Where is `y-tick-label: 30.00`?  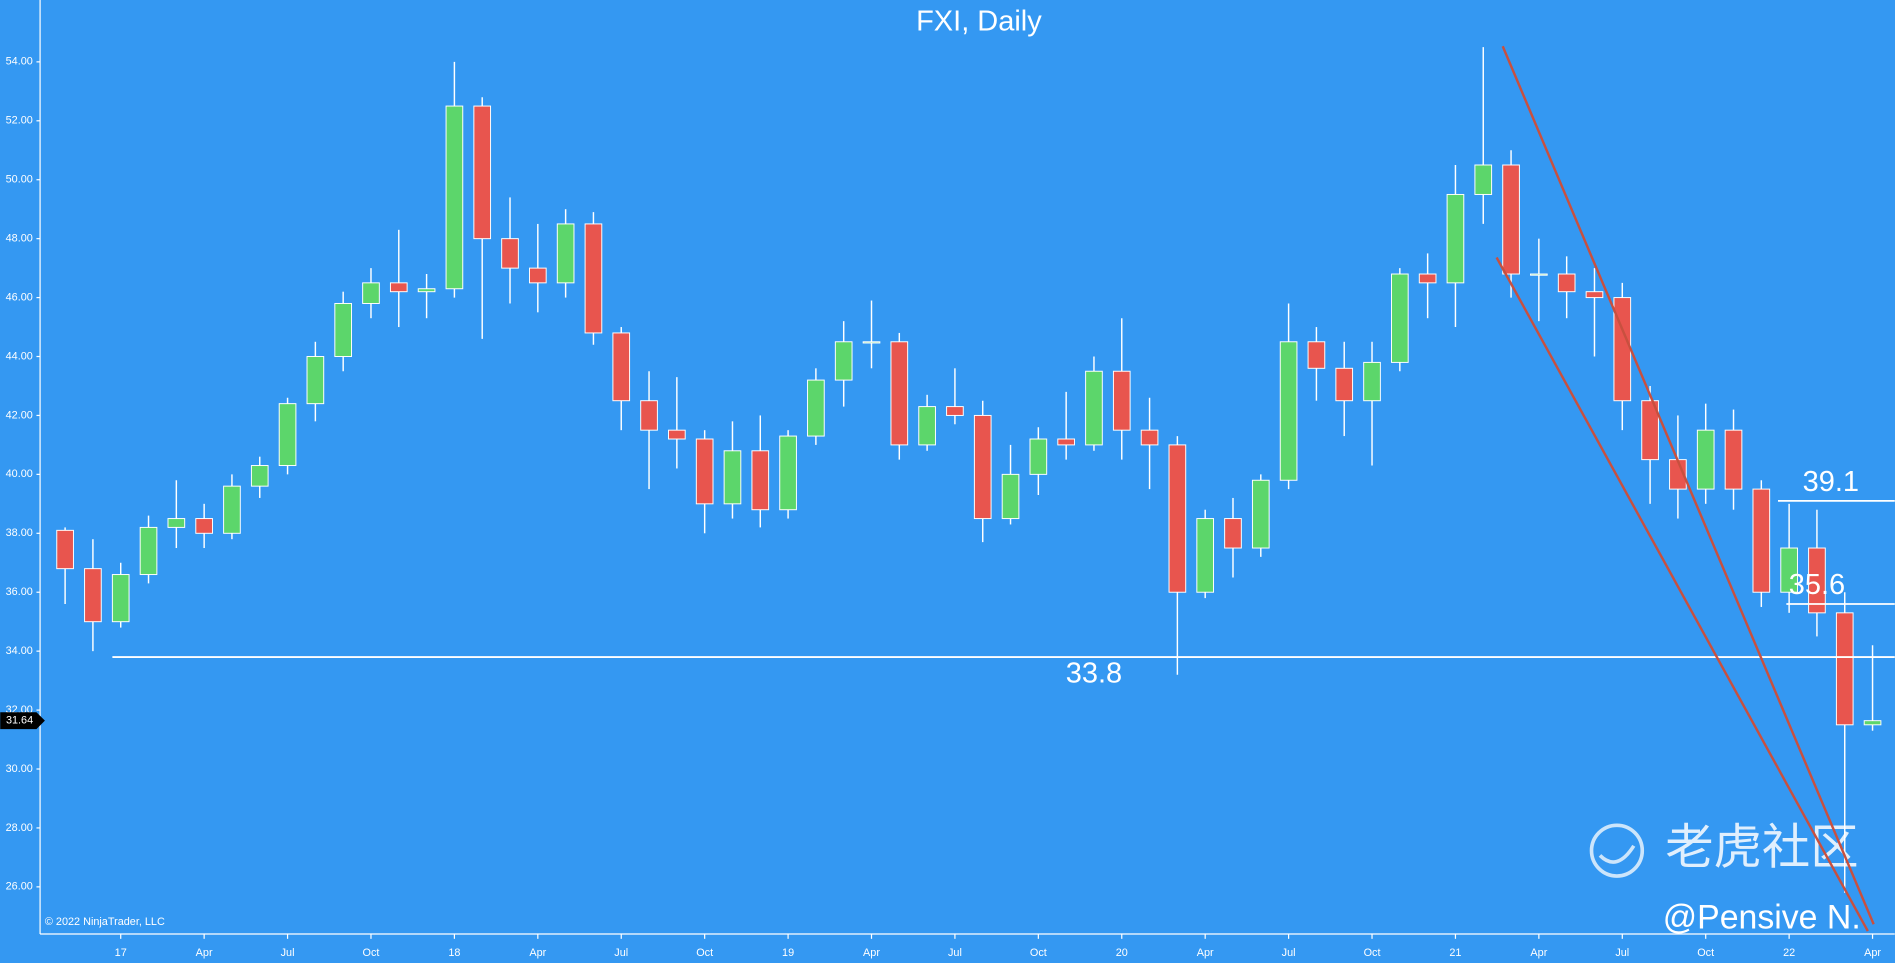 y-tick-label: 30.00 is located at coordinates (19, 769).